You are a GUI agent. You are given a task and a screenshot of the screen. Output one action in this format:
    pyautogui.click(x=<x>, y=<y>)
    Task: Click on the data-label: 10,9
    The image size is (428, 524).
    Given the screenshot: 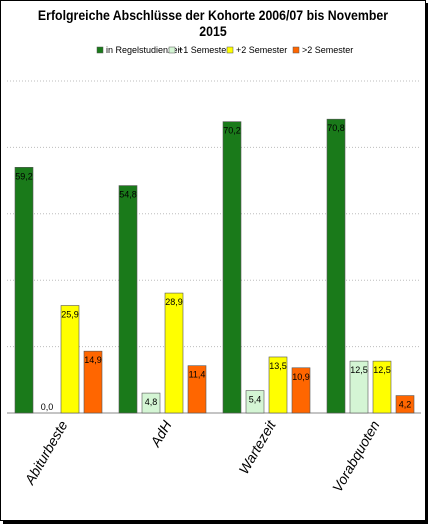 What is the action you would take?
    pyautogui.click(x=301, y=377)
    